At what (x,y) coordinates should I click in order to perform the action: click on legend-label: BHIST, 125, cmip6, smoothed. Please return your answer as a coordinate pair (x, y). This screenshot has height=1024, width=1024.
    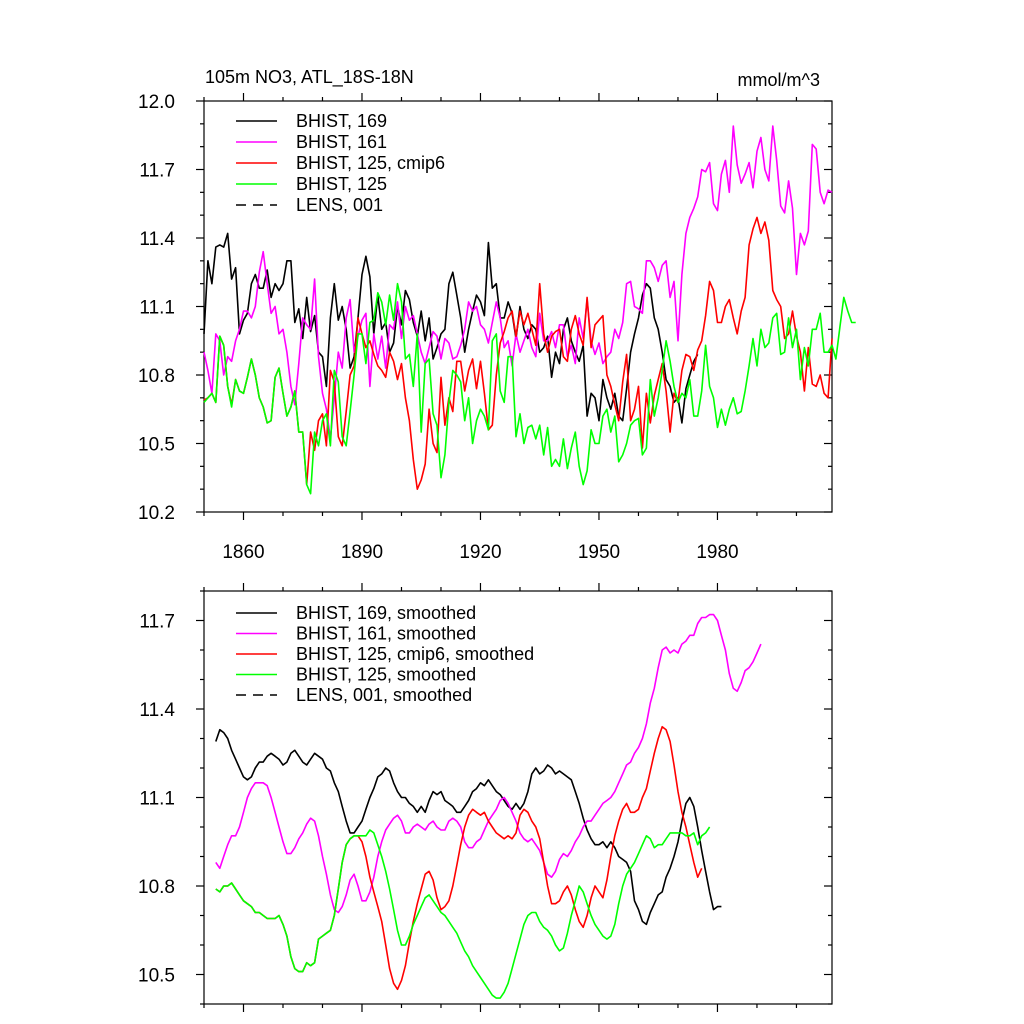
    Looking at the image, I should click on (415, 654).